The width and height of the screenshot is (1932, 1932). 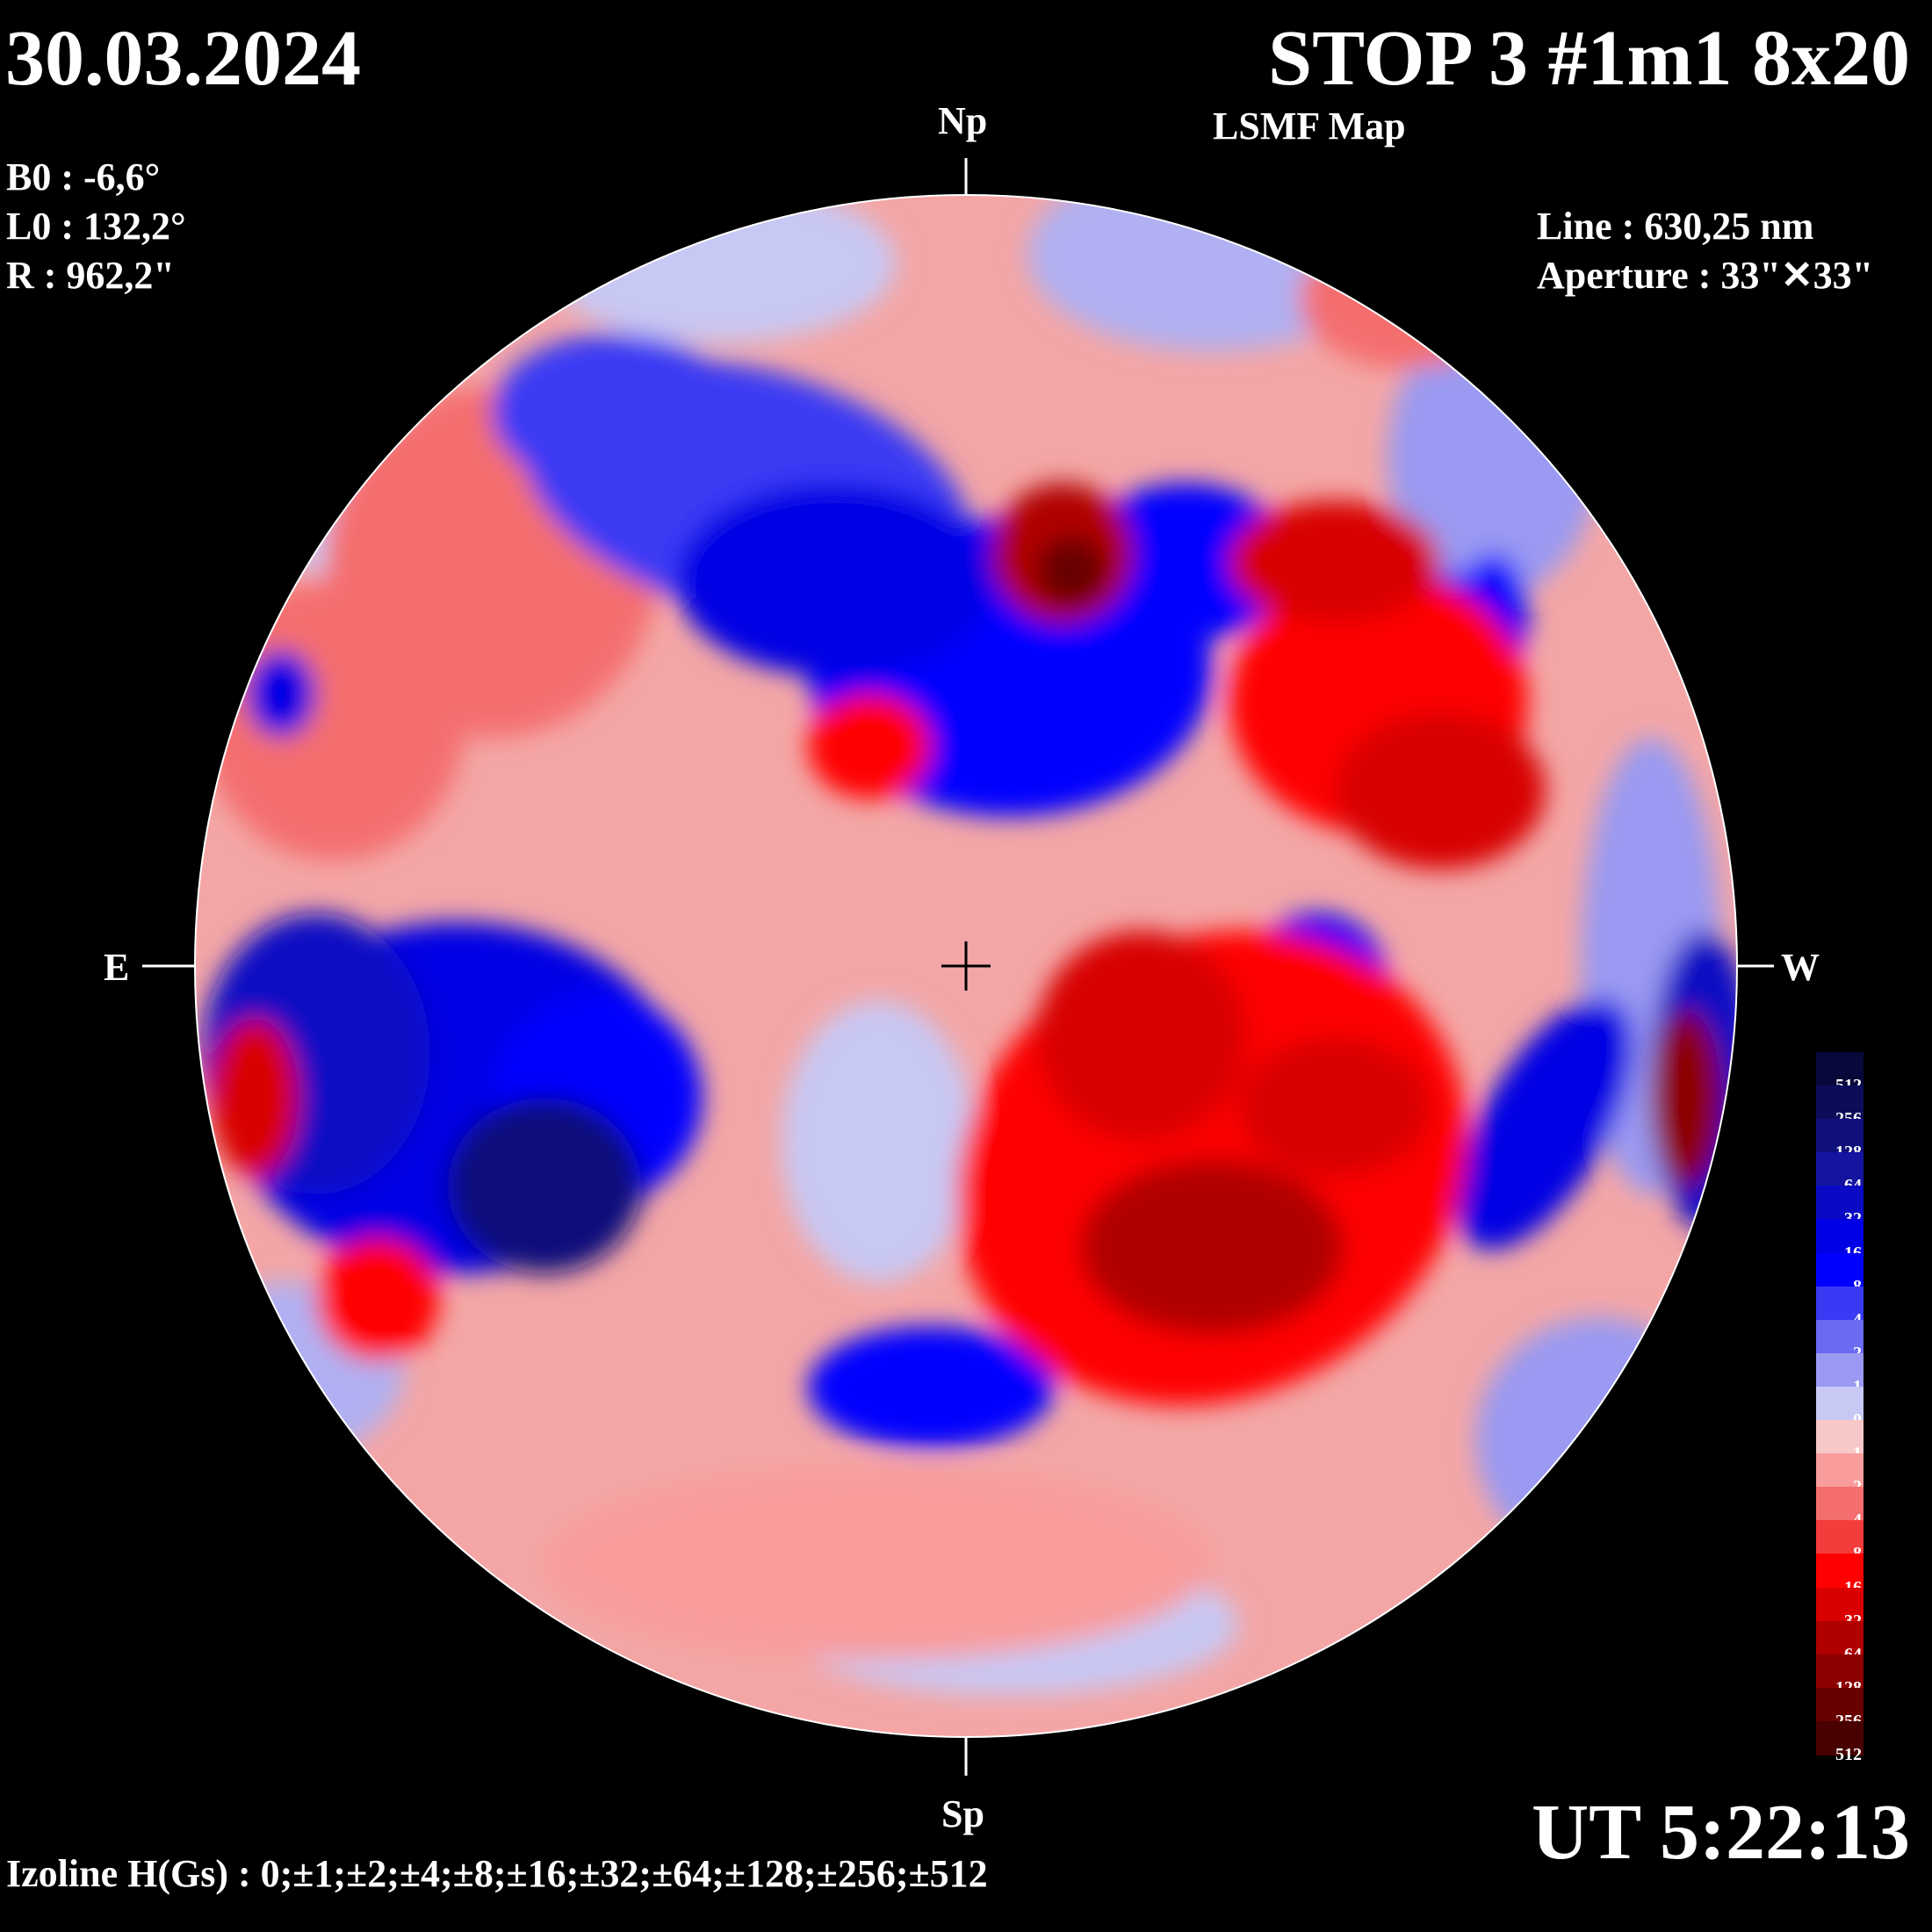 What do you see at coordinates (83, 176) in the screenshot?
I see `param-b0: B0 : -6,6°` at bounding box center [83, 176].